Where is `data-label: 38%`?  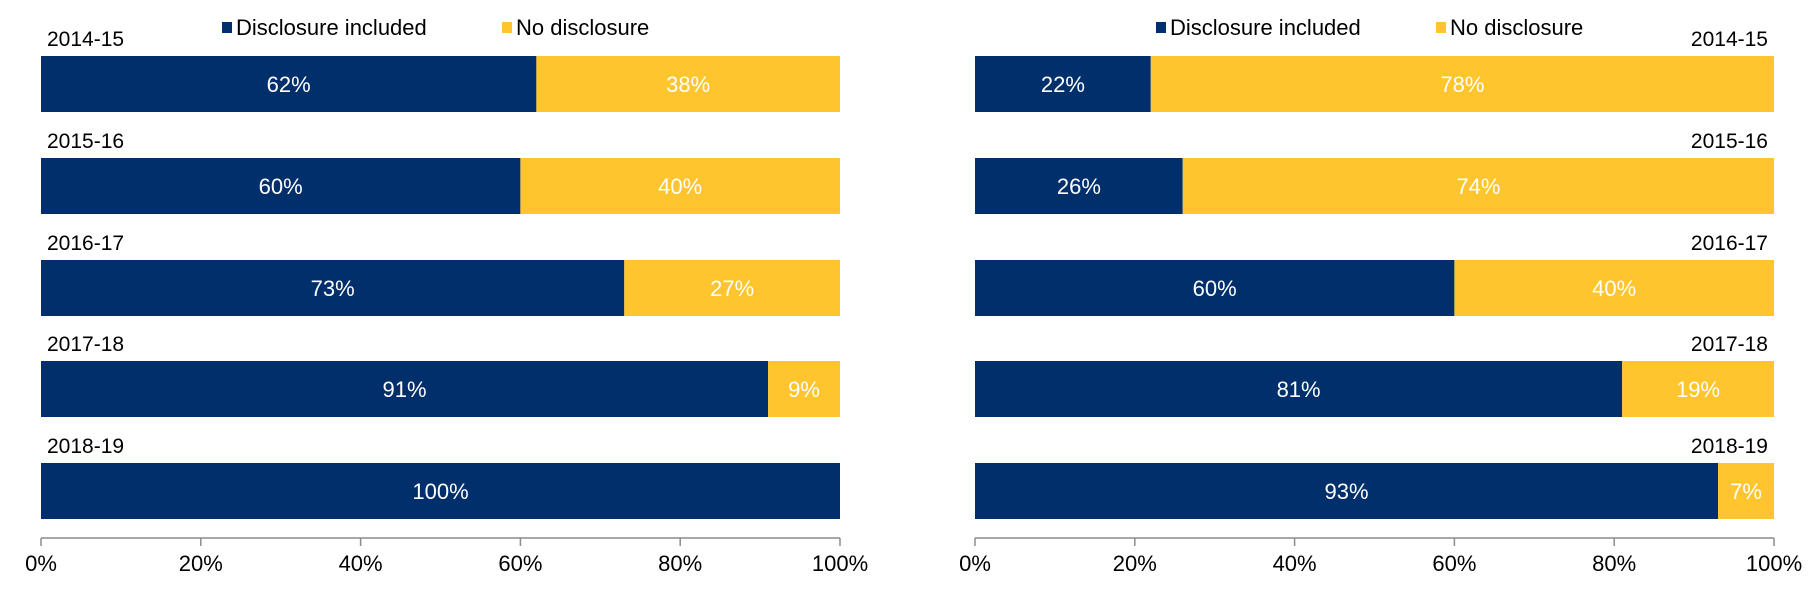
data-label: 38% is located at coordinates (688, 84).